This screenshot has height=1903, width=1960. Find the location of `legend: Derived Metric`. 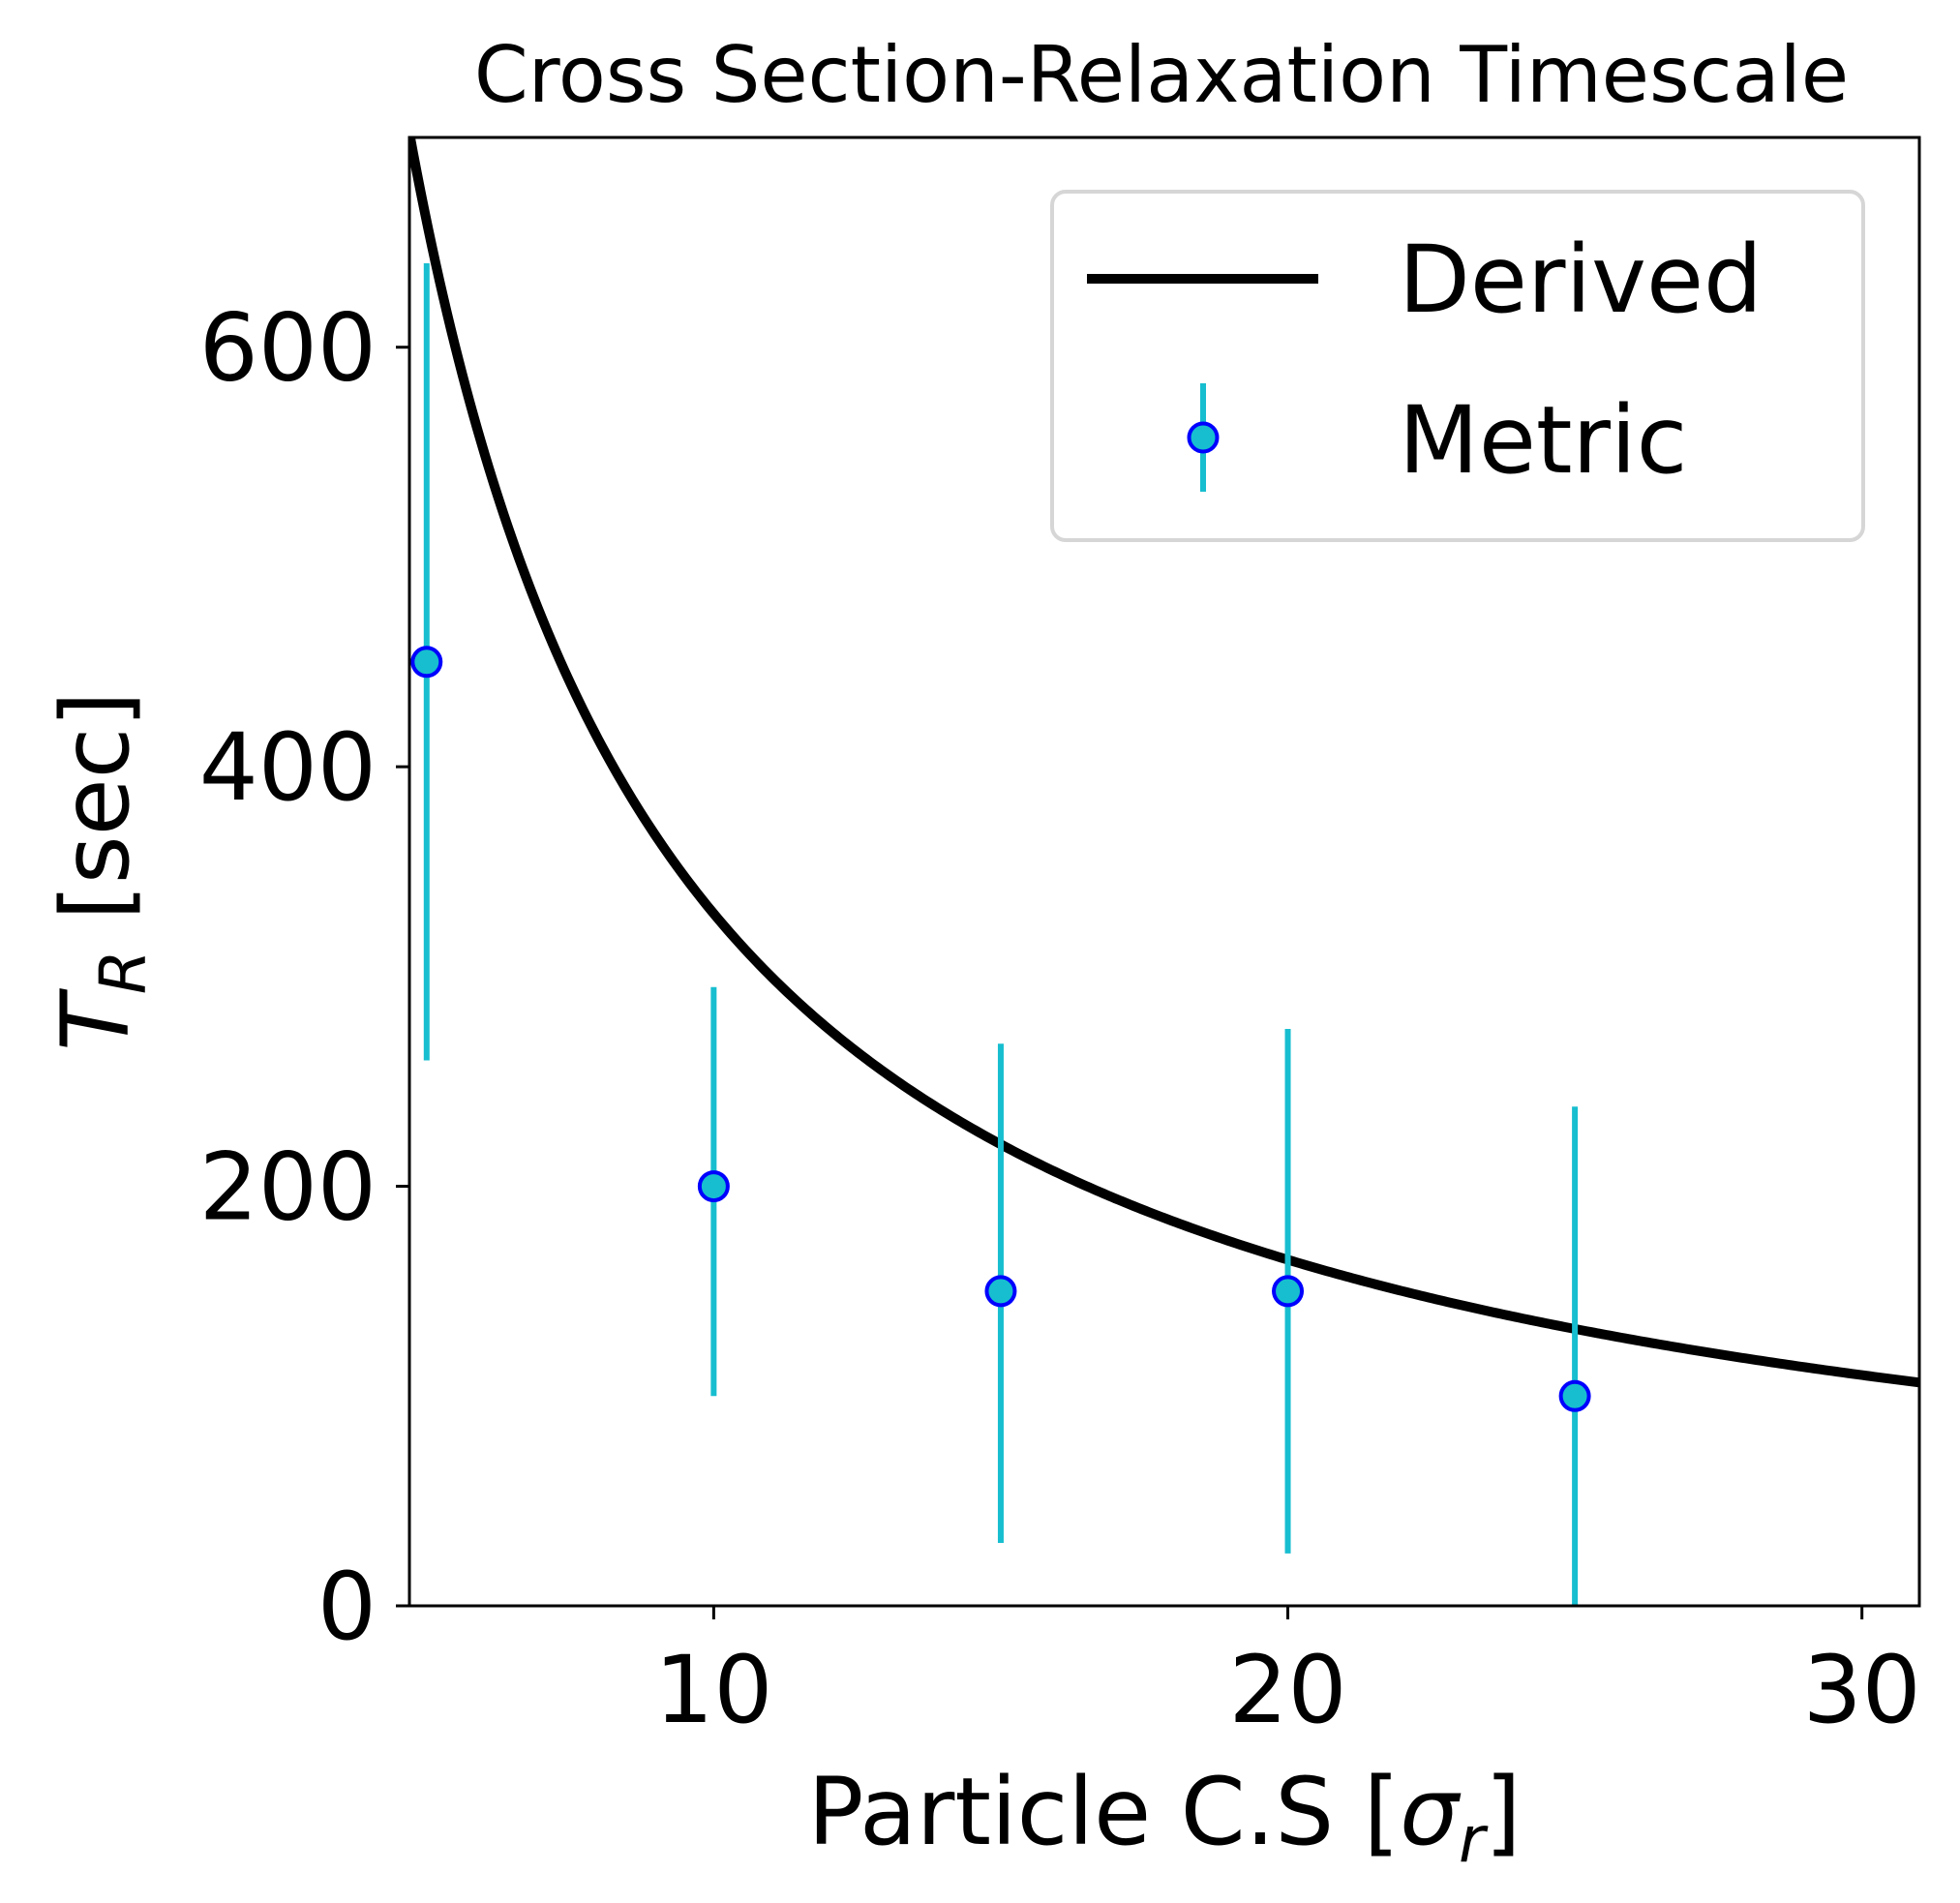

legend: Derived Metric is located at coordinates (1457, 366).